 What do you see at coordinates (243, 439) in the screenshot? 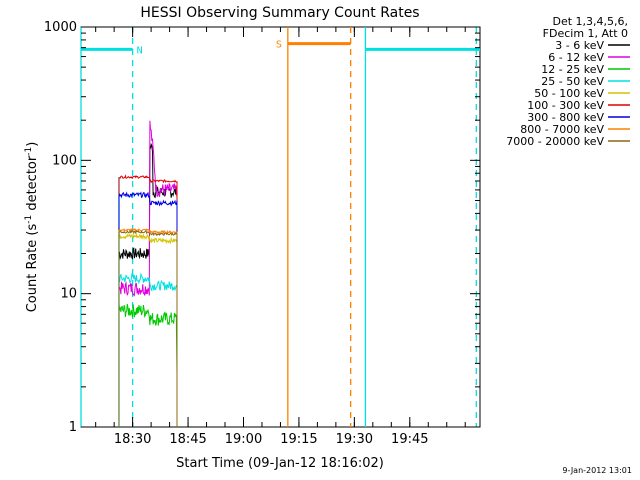
I see `x-tick-label: 19:00` at bounding box center [243, 439].